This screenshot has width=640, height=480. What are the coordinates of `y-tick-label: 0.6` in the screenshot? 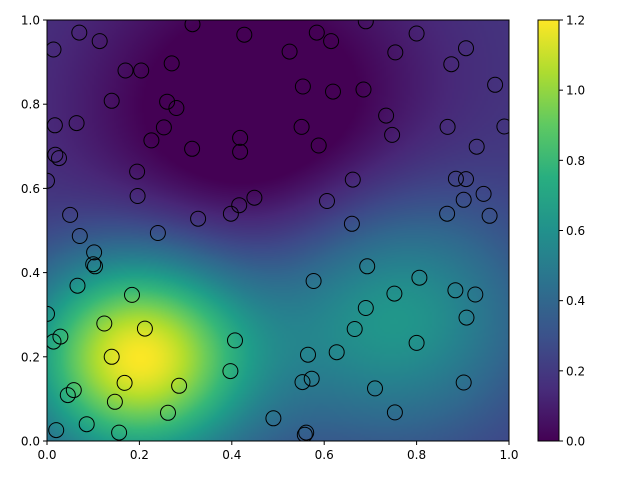 It's located at (30, 189).